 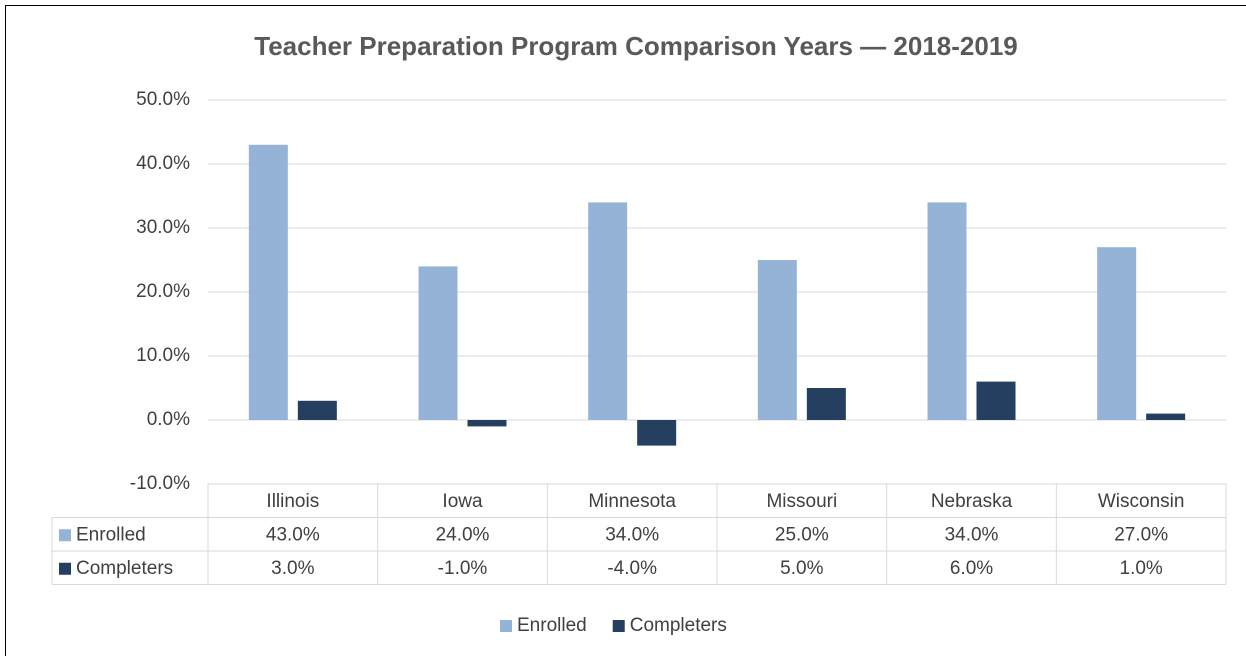 I want to click on table-value: 24.0%, so click(x=463, y=534).